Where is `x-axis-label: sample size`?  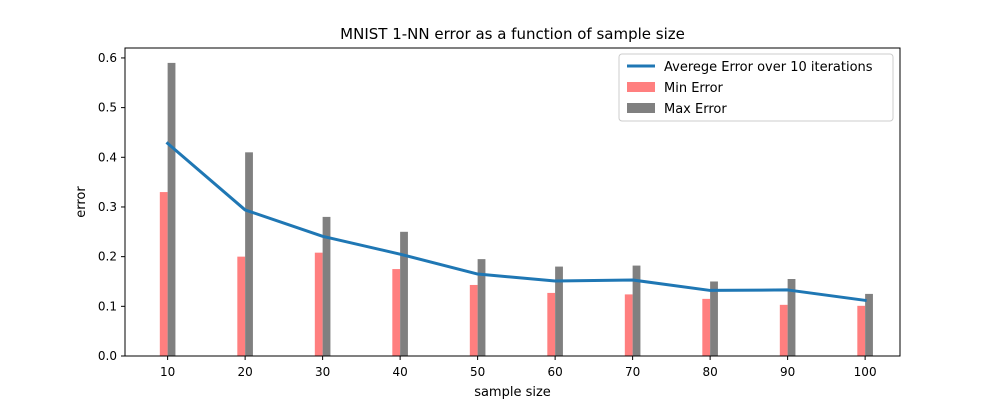 x-axis-label: sample size is located at coordinates (512, 392).